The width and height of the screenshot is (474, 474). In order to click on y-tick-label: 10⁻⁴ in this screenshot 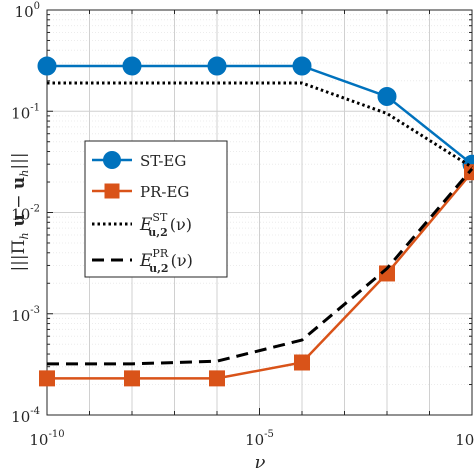, I will do `click(25, 416)`.